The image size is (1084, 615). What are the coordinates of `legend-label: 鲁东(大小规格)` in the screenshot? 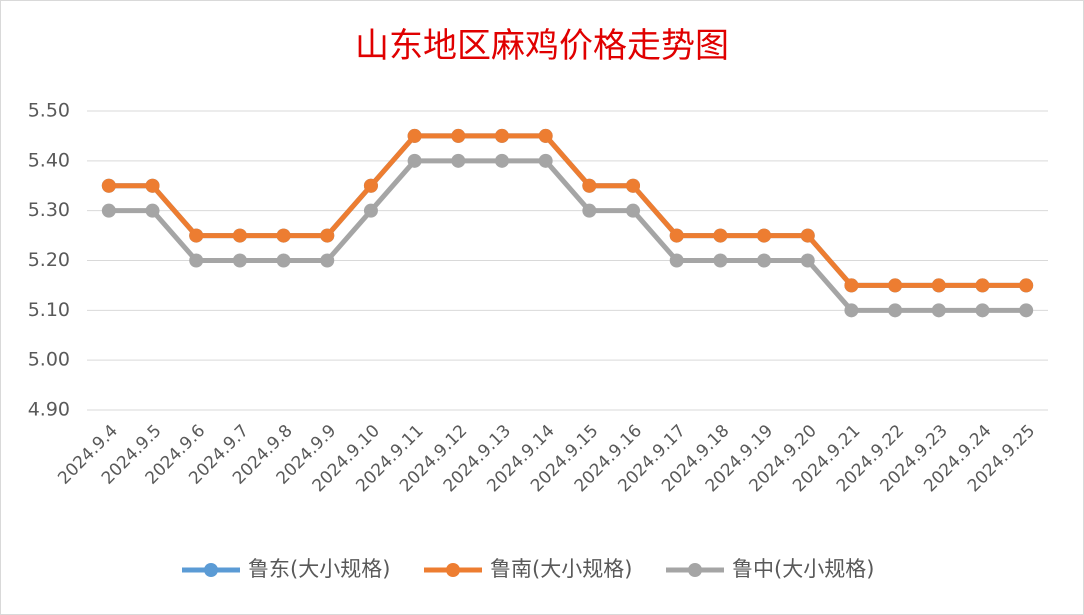 It's located at (319, 569).